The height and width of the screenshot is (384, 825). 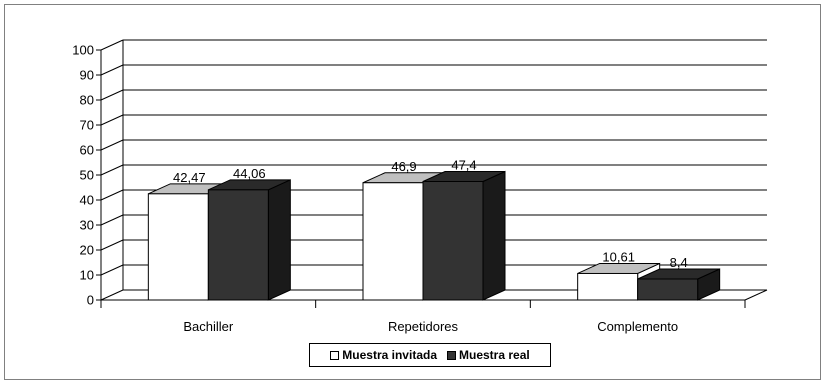 What do you see at coordinates (679, 262) in the screenshot?
I see `data-label: 8,4` at bounding box center [679, 262].